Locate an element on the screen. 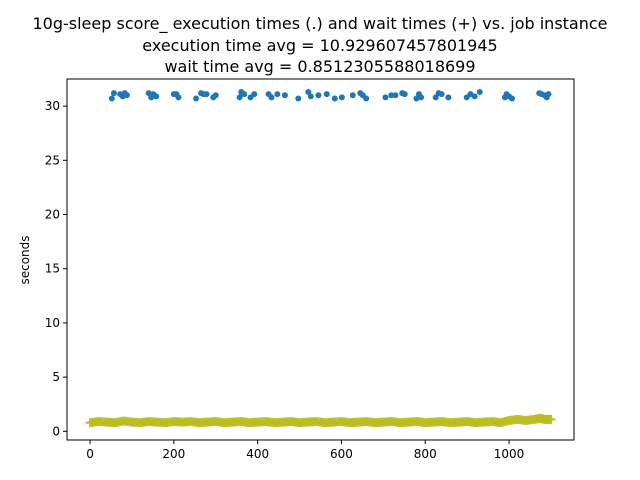  y-tick-label: 0 is located at coordinates (56, 431).